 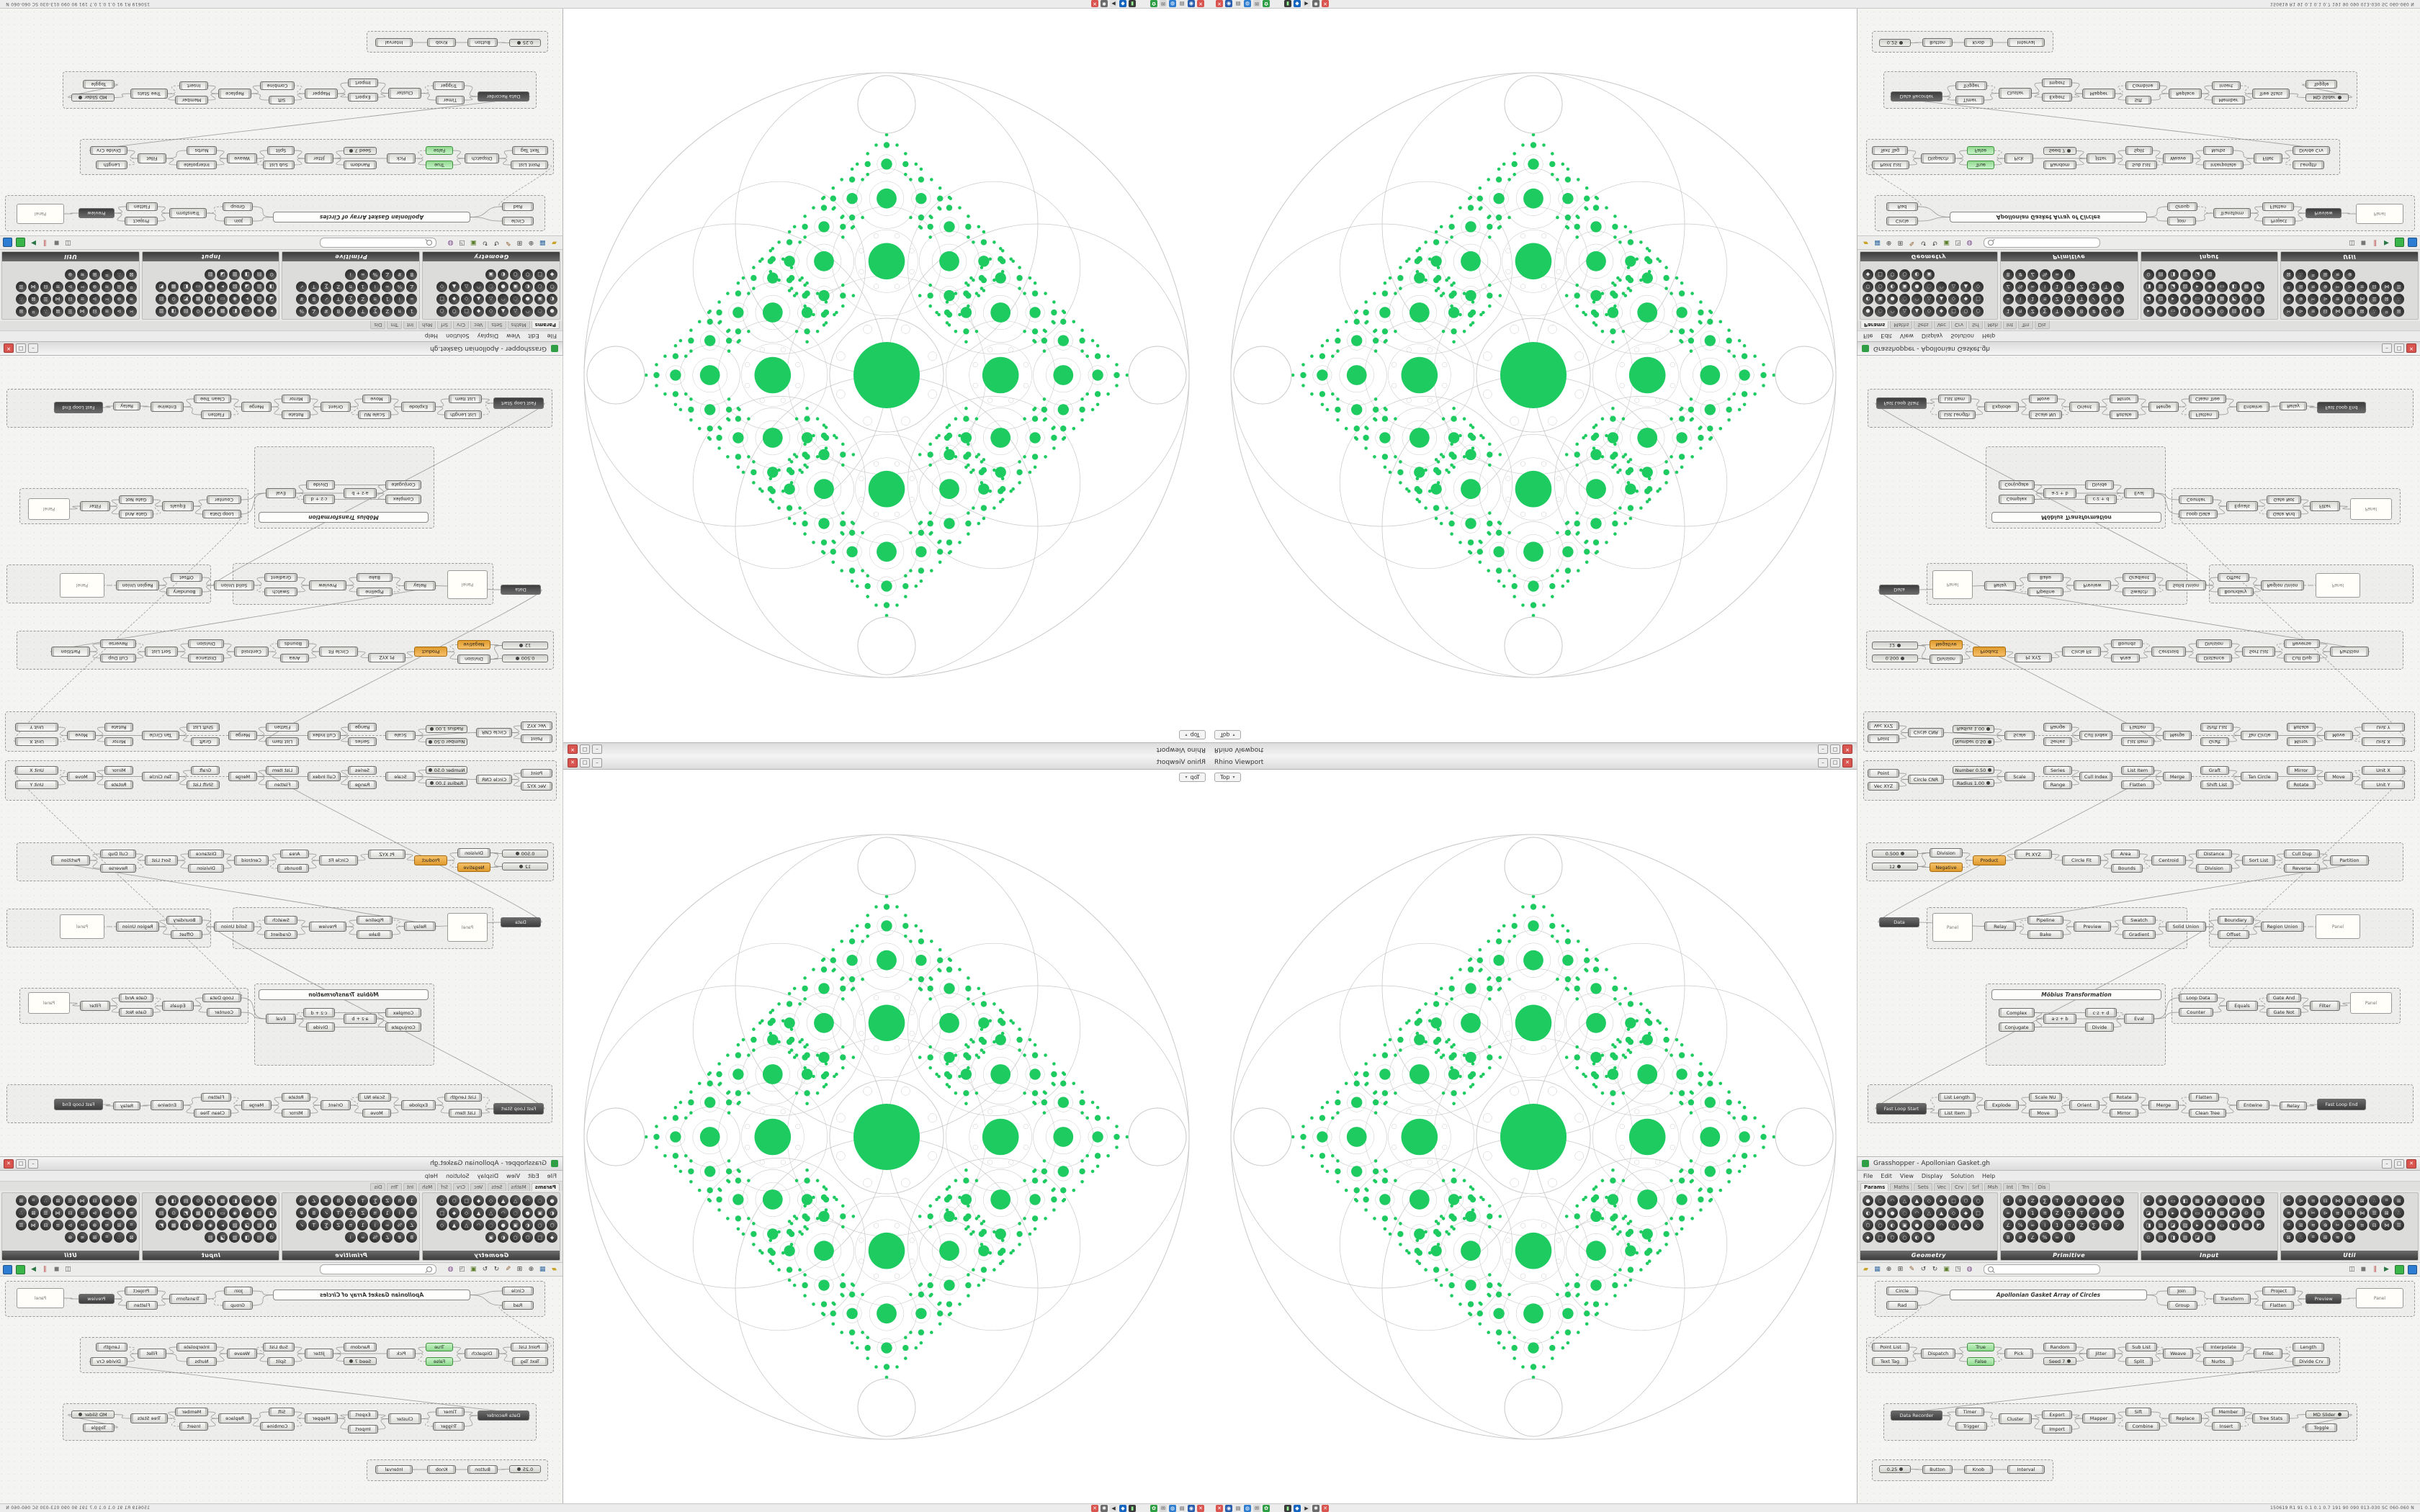 I want to click on gh-node: Rotate, so click(x=296, y=414).